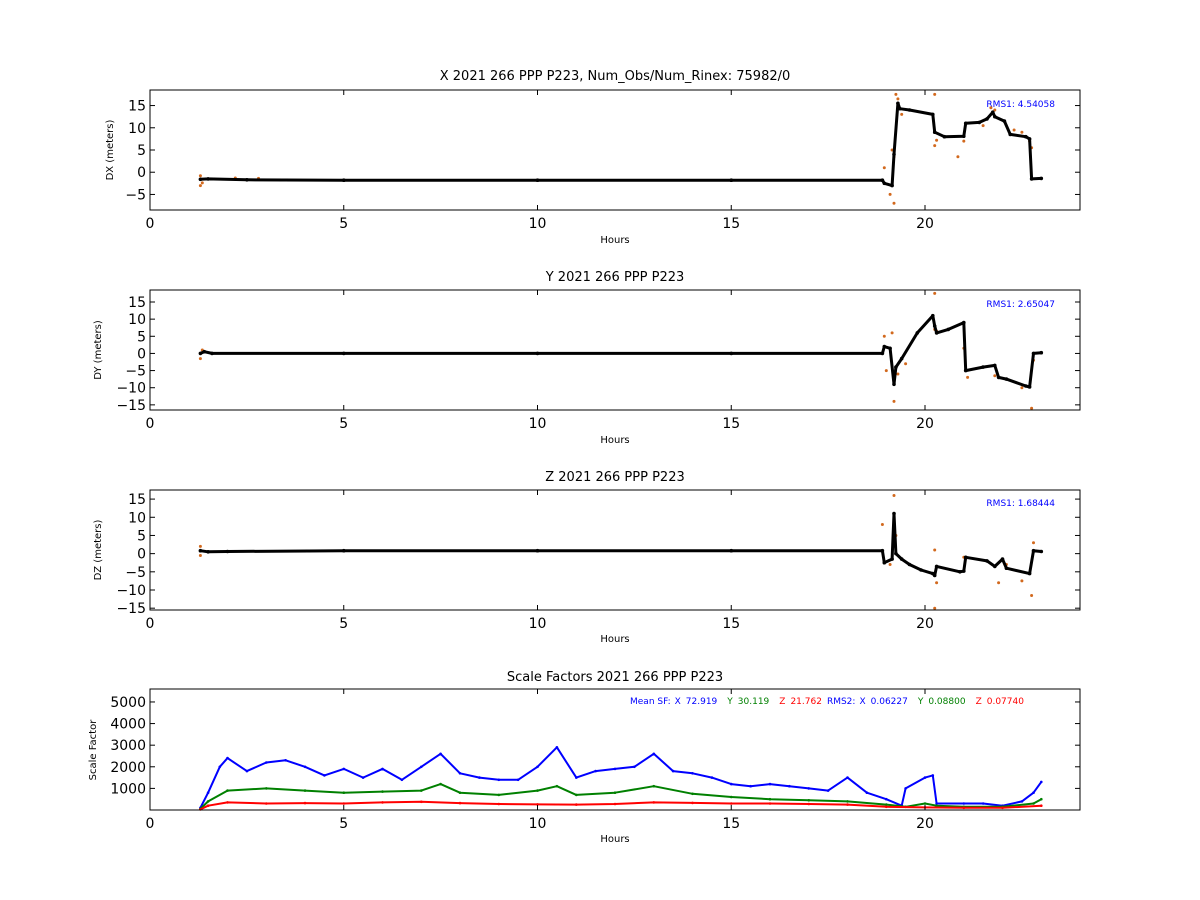  Describe the element at coordinates (598, 560) in the screenshot. I see `panel-z-plot: 0 5 10 15 20 −15 −10 −5 0 5 10 15` at that location.